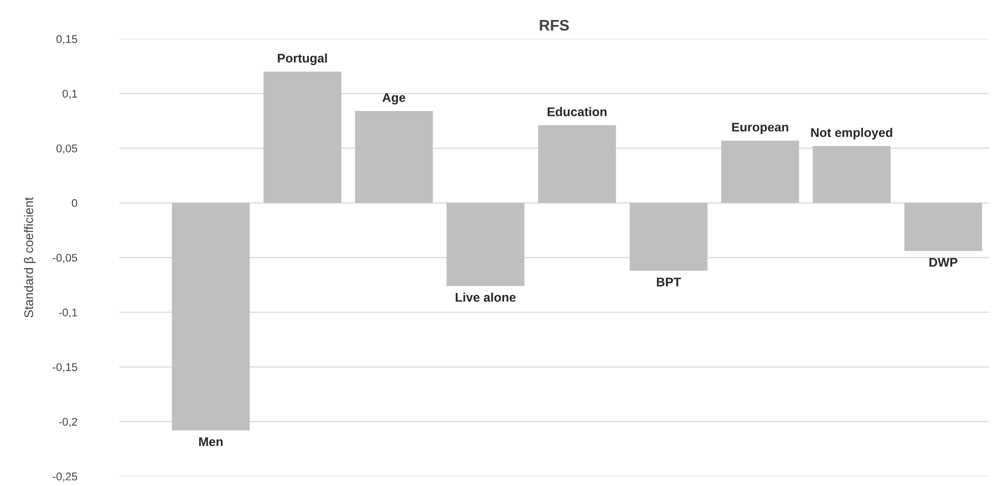 The height and width of the screenshot is (486, 994). I want to click on x-tick-label: Education, so click(577, 111).